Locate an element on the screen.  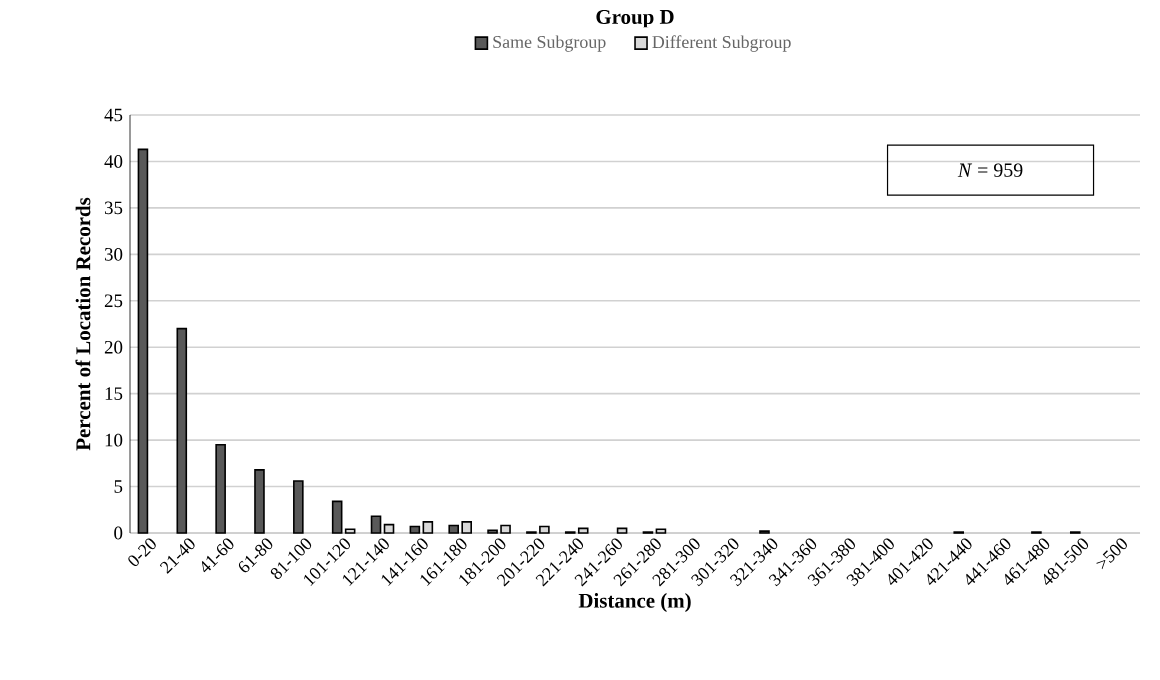
y-tick-label: 5 is located at coordinates (118, 486).